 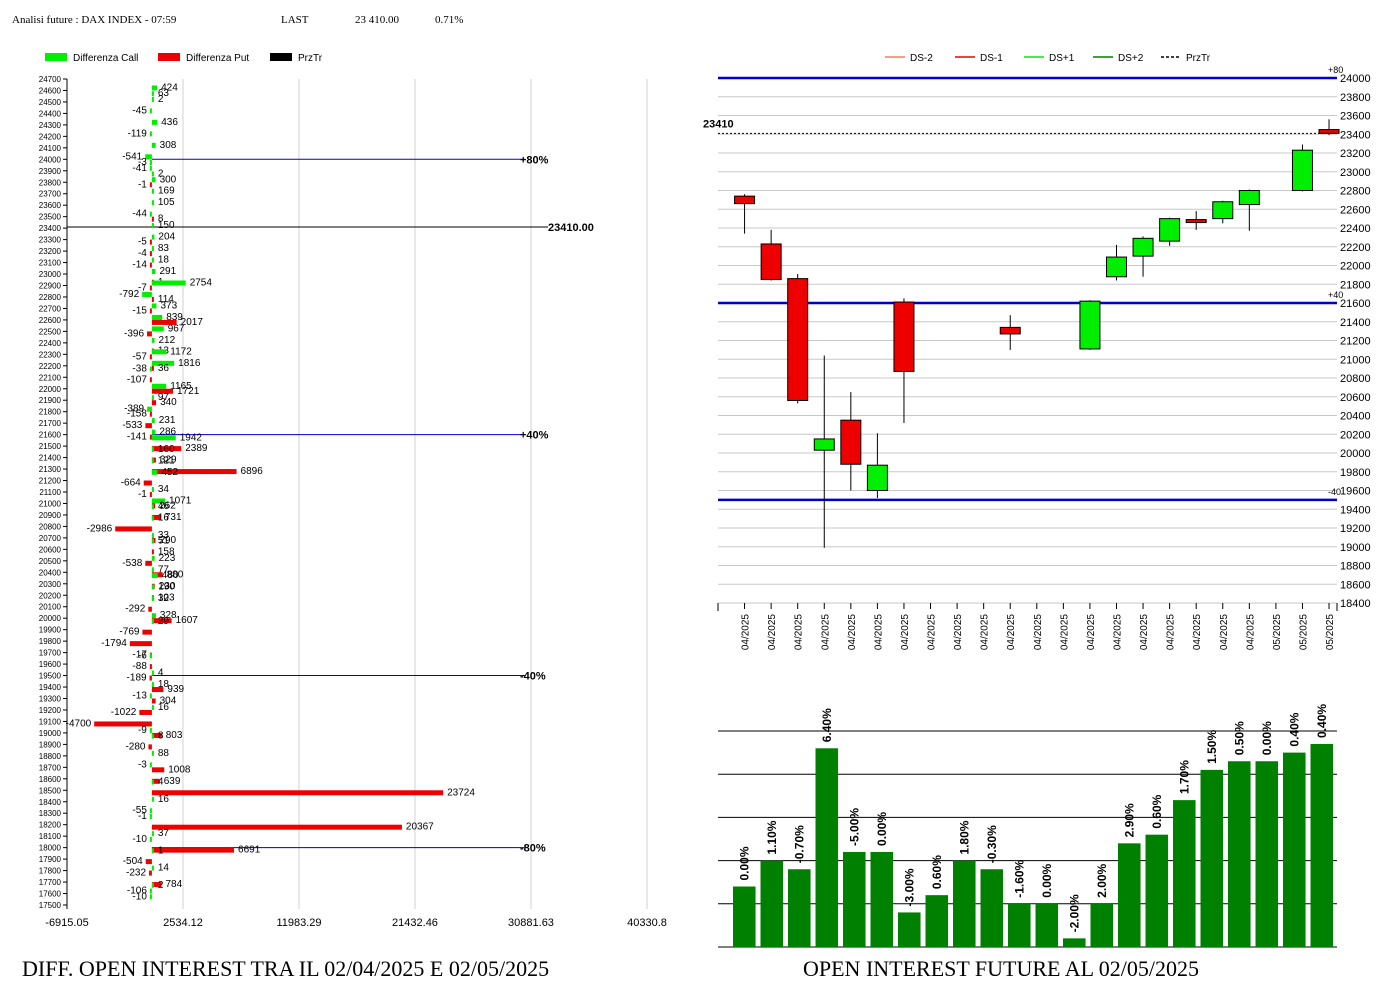 What do you see at coordinates (1355, 342) in the screenshot?
I see `y-tick-label: 21200` at bounding box center [1355, 342].